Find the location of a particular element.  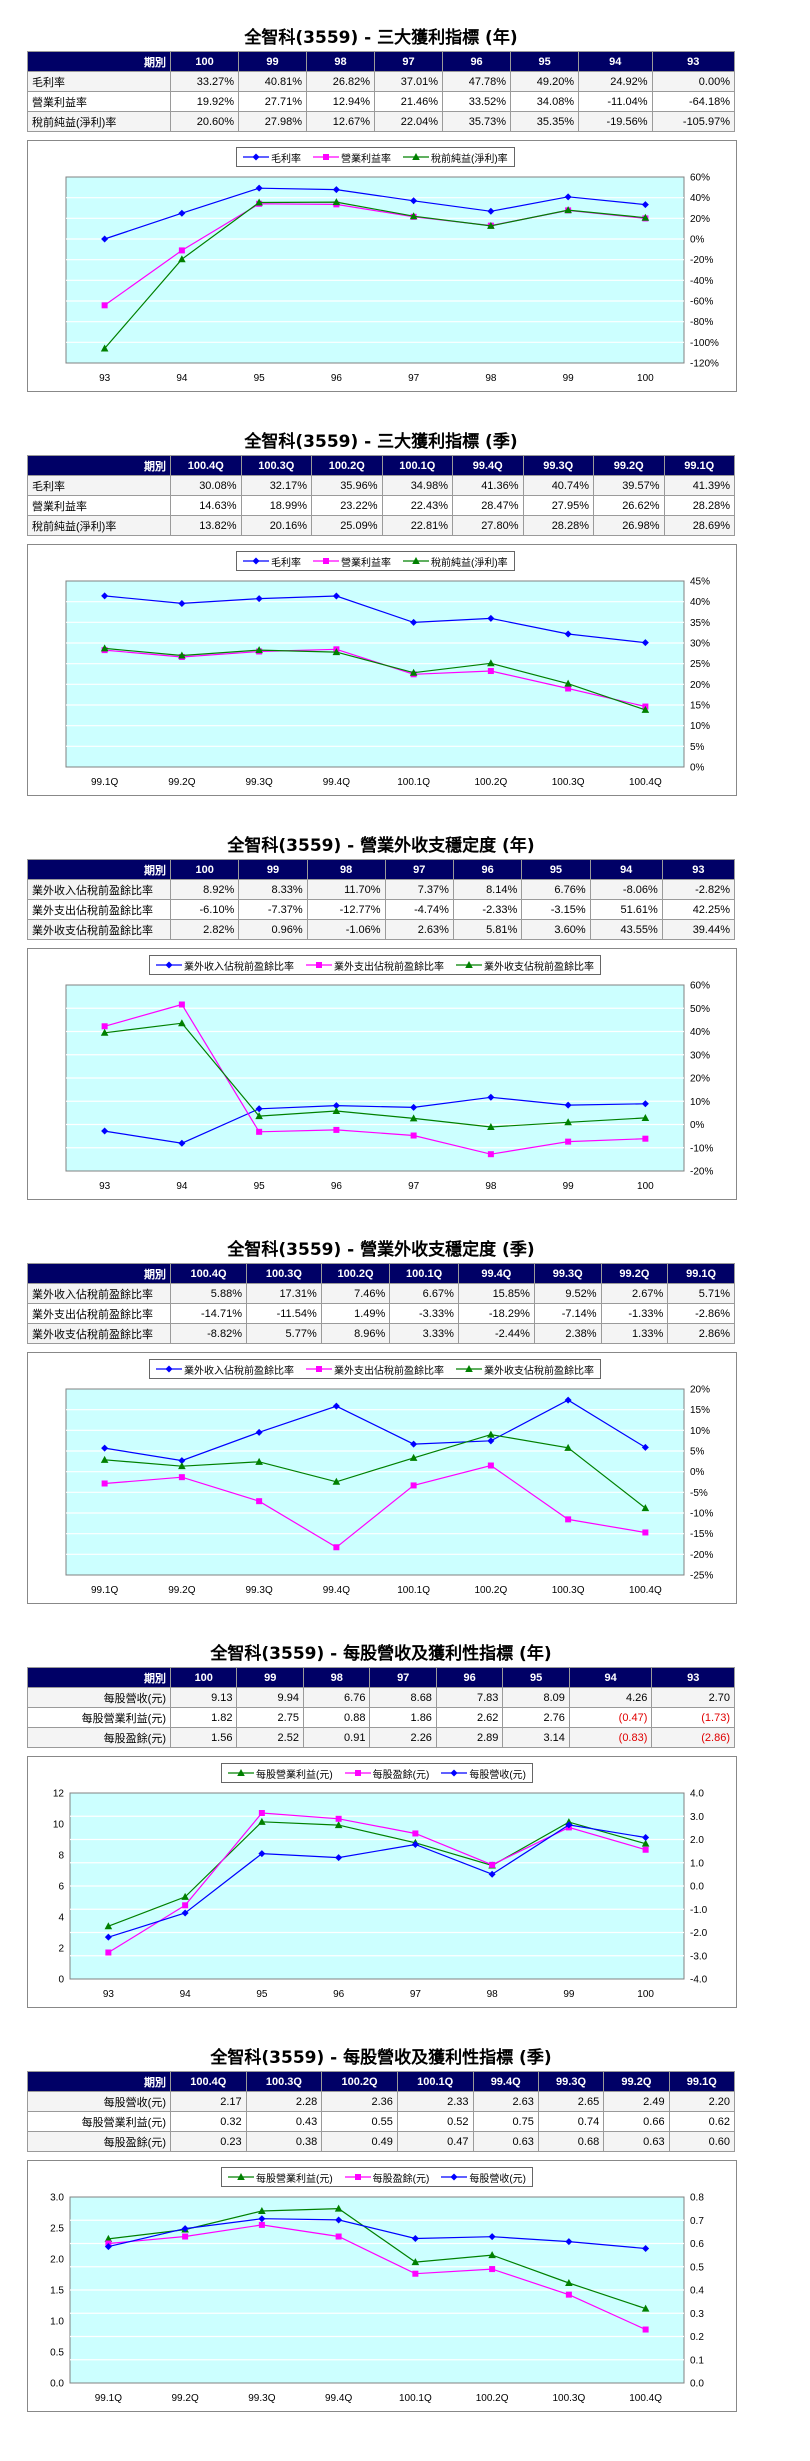

x-tick-label: 96 is located at coordinates (339, 1994).